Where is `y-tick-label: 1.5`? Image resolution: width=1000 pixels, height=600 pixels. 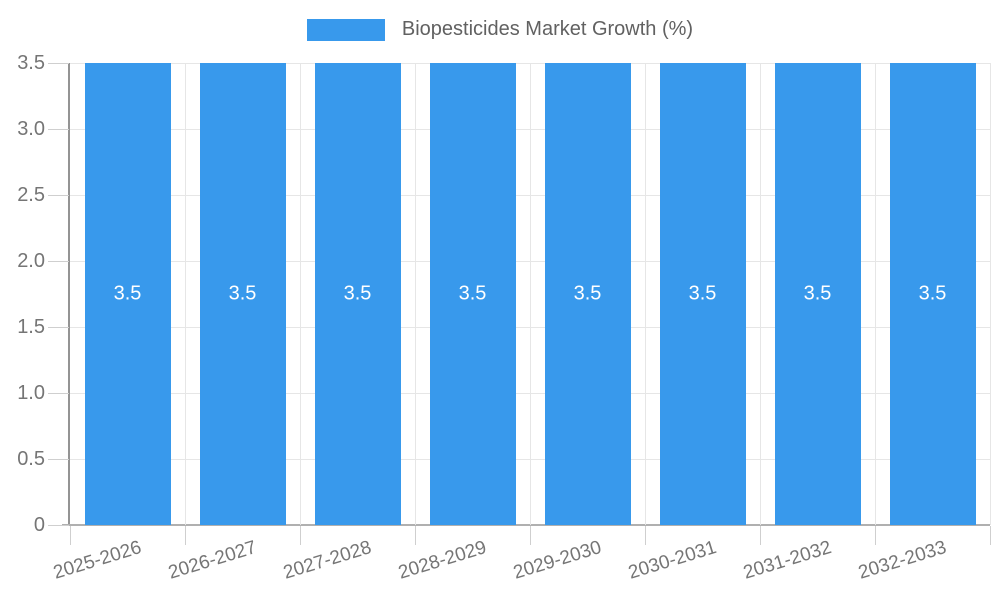 y-tick-label: 1.5 is located at coordinates (31, 327).